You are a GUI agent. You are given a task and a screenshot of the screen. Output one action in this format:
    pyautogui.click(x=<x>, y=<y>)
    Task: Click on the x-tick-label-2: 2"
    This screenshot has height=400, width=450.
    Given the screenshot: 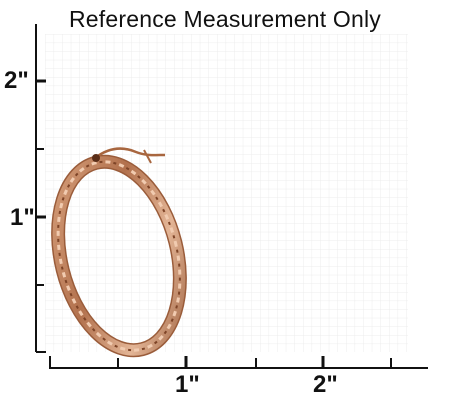 What is the action you would take?
    pyautogui.click(x=325, y=384)
    